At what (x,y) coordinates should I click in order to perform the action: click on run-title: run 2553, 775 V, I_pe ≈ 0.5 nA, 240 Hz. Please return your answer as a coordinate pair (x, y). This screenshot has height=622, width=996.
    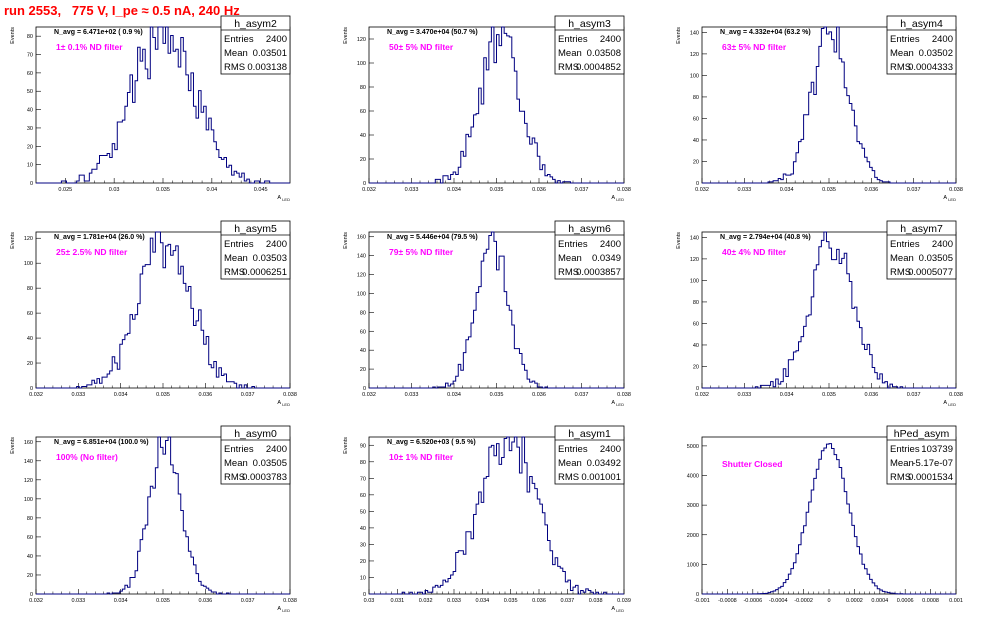
    Looking at the image, I should click on (122, 10).